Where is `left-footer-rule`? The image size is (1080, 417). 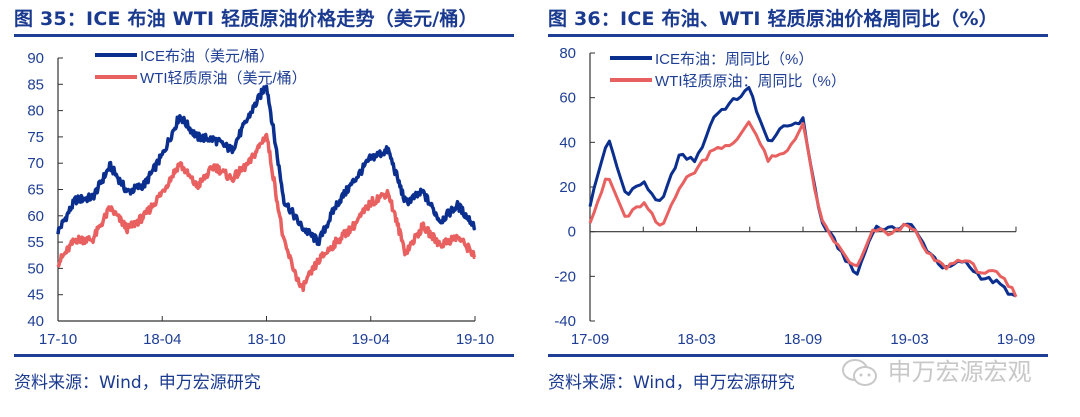
left-footer-rule is located at coordinates (264, 355).